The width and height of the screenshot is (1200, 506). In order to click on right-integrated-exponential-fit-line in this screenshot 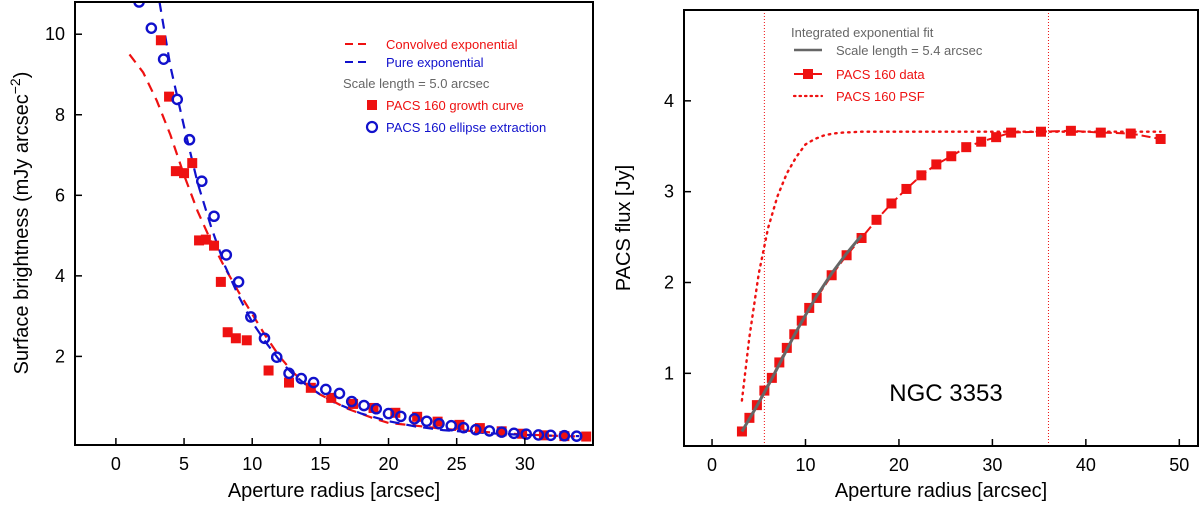, I will do `click(801, 333)`.